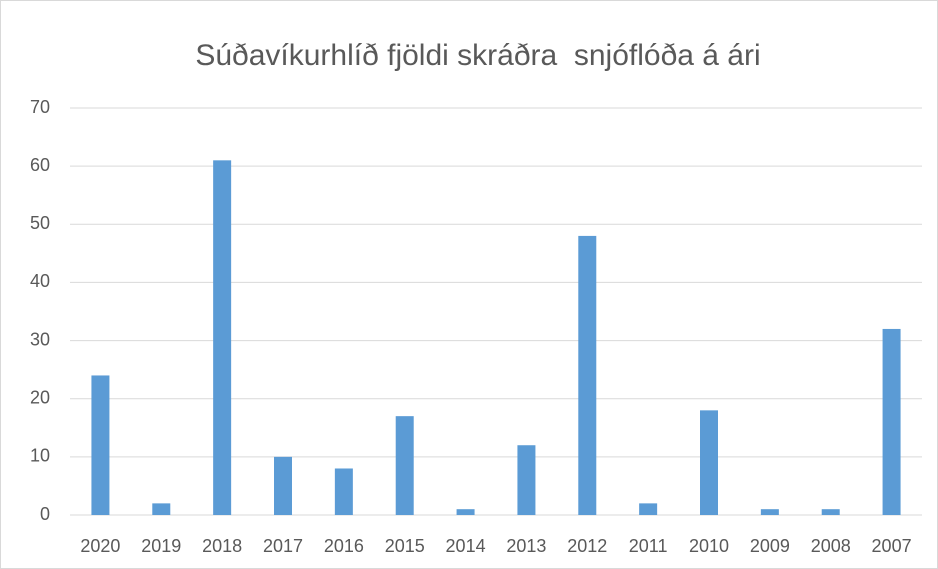 Image resolution: width=938 pixels, height=569 pixels. What do you see at coordinates (40, 223) in the screenshot?
I see `y-tick-label: 50` at bounding box center [40, 223].